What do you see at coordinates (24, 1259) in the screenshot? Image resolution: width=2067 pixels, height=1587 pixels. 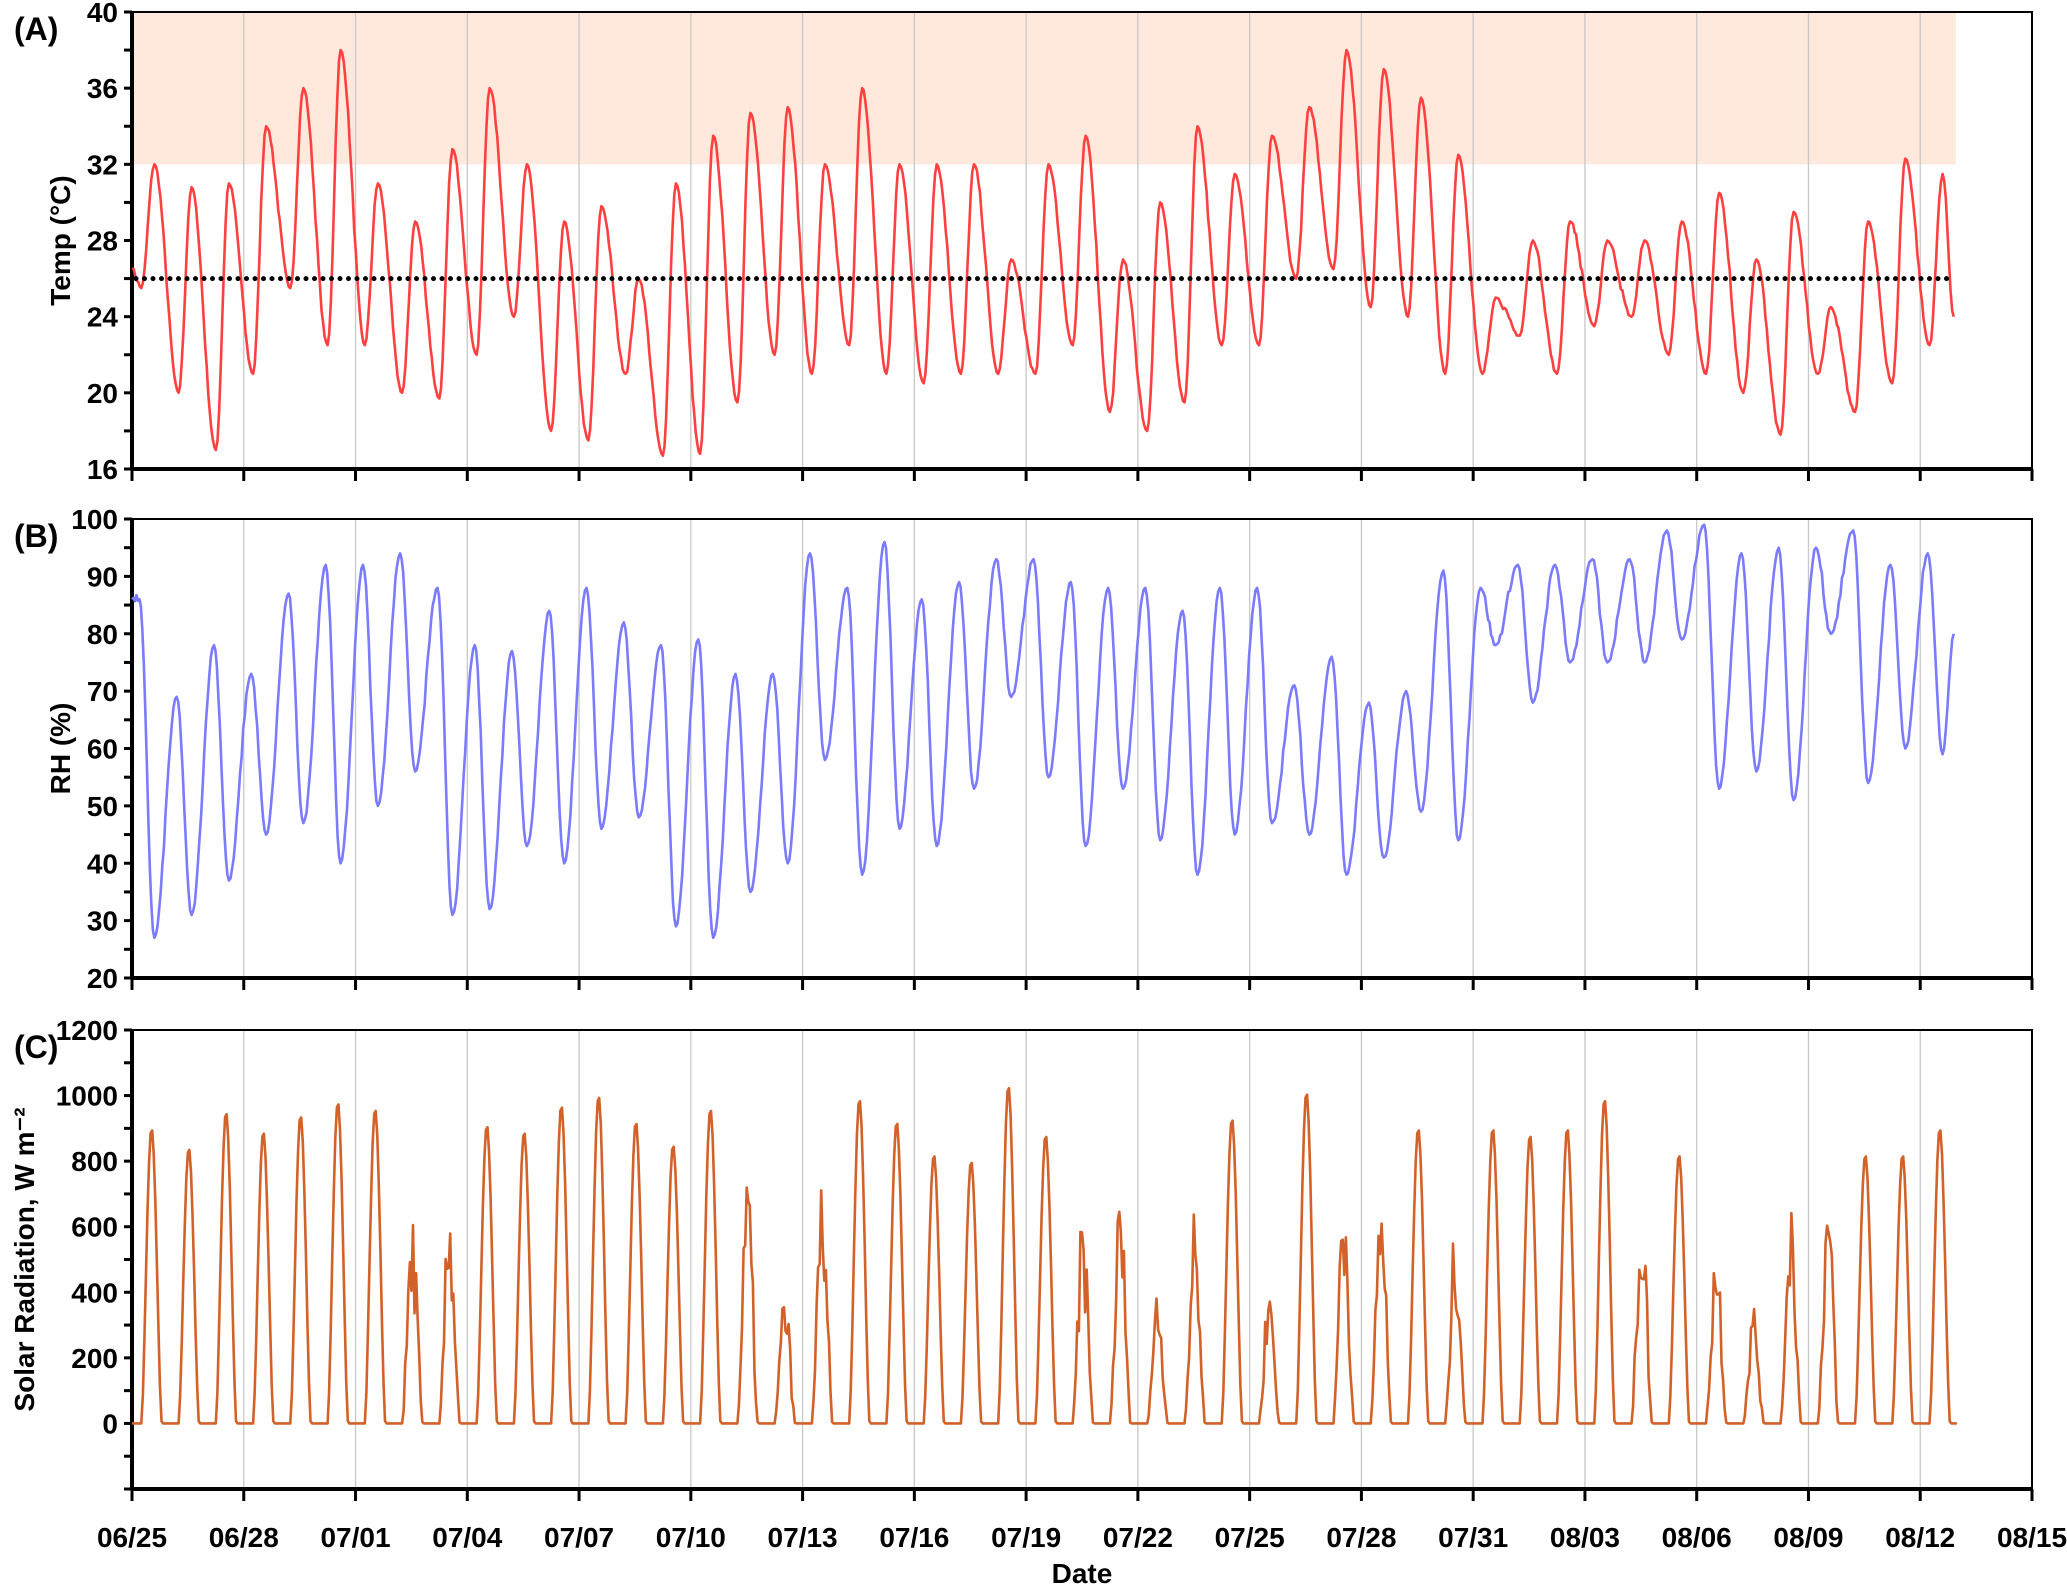 I see `y-axis-title: Solar Radiation, W m⁻²` at bounding box center [24, 1259].